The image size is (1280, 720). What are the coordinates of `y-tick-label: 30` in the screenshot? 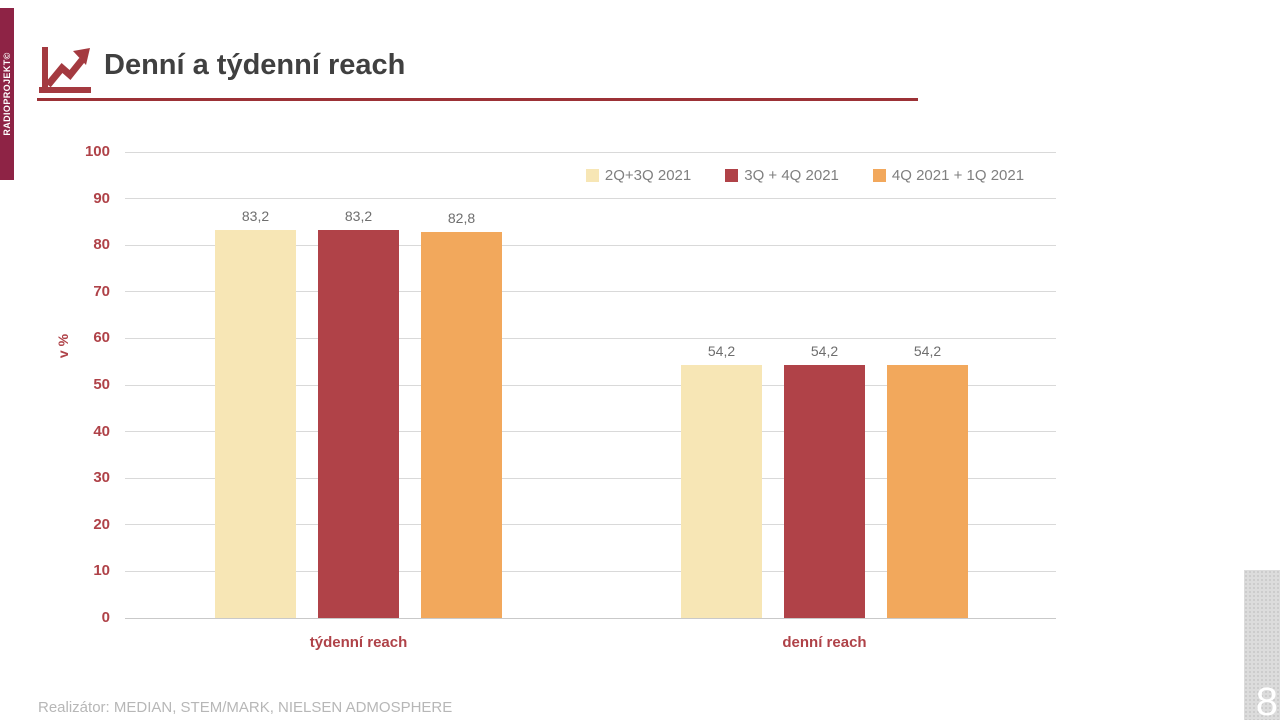 It's located at (101, 478).